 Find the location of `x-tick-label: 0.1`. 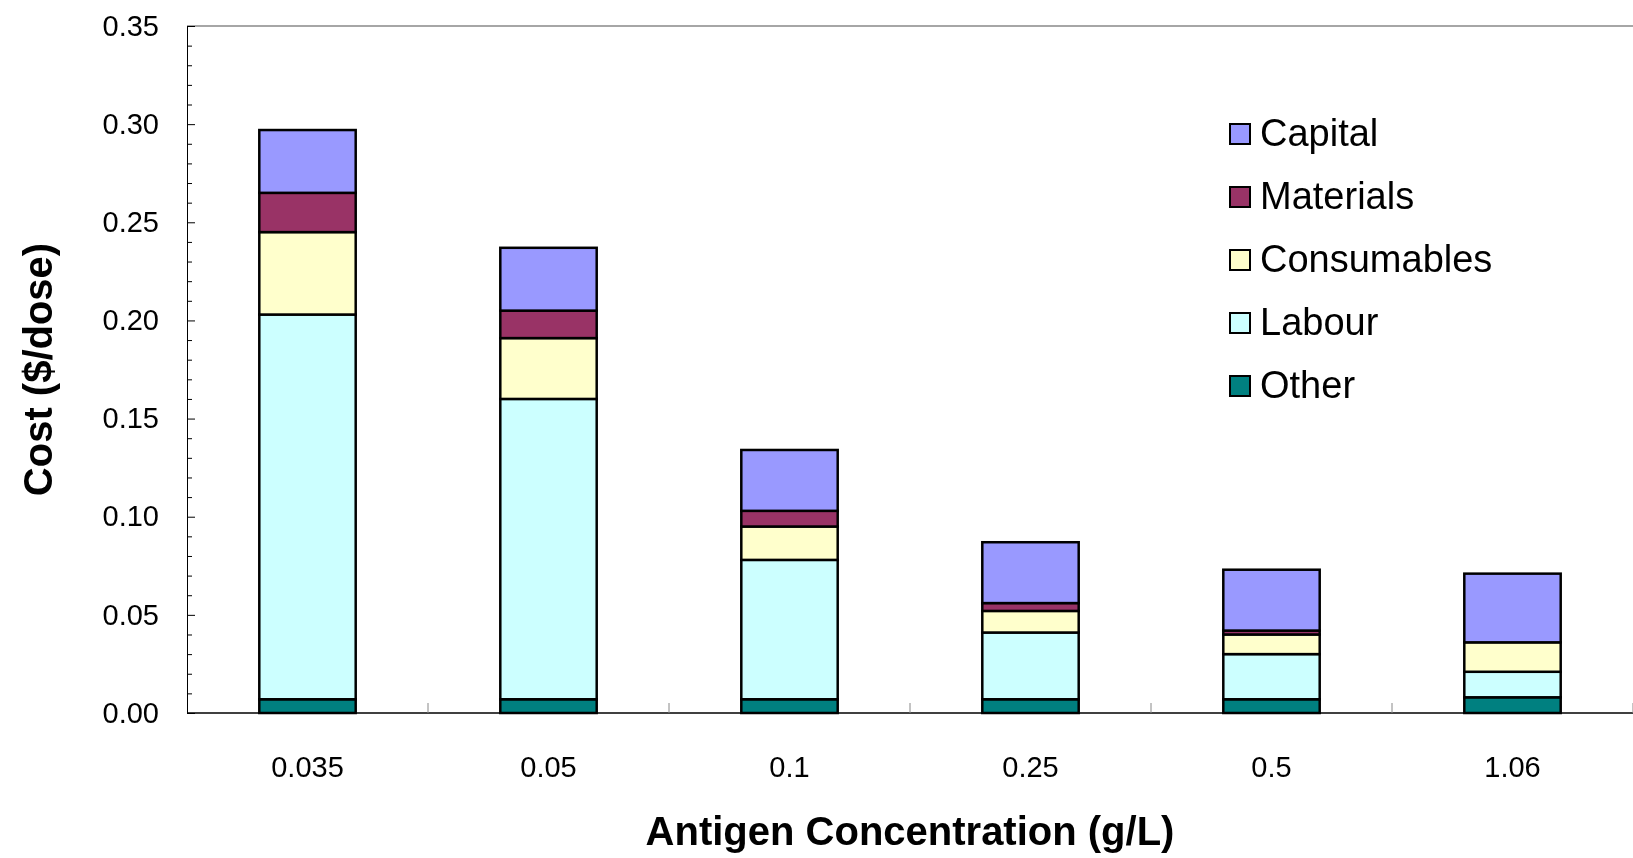

x-tick-label: 0.1 is located at coordinates (789, 767).